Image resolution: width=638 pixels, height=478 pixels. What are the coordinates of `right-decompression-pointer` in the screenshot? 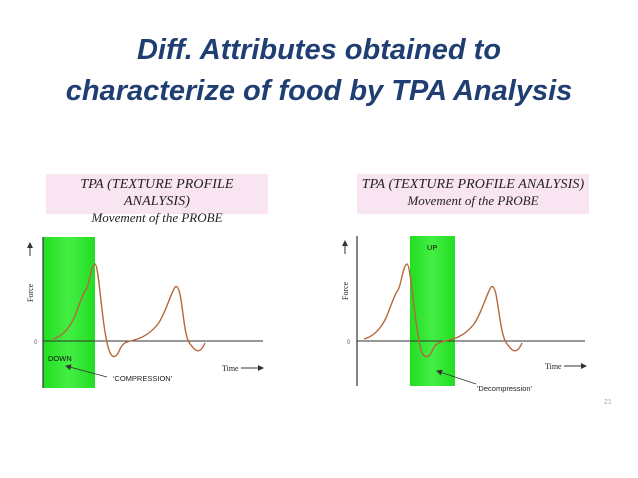 It's located at (456, 377).